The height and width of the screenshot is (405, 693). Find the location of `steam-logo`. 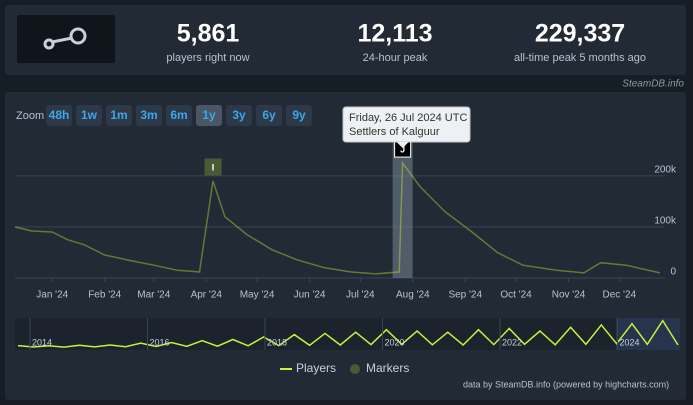

steam-logo is located at coordinates (65, 38).